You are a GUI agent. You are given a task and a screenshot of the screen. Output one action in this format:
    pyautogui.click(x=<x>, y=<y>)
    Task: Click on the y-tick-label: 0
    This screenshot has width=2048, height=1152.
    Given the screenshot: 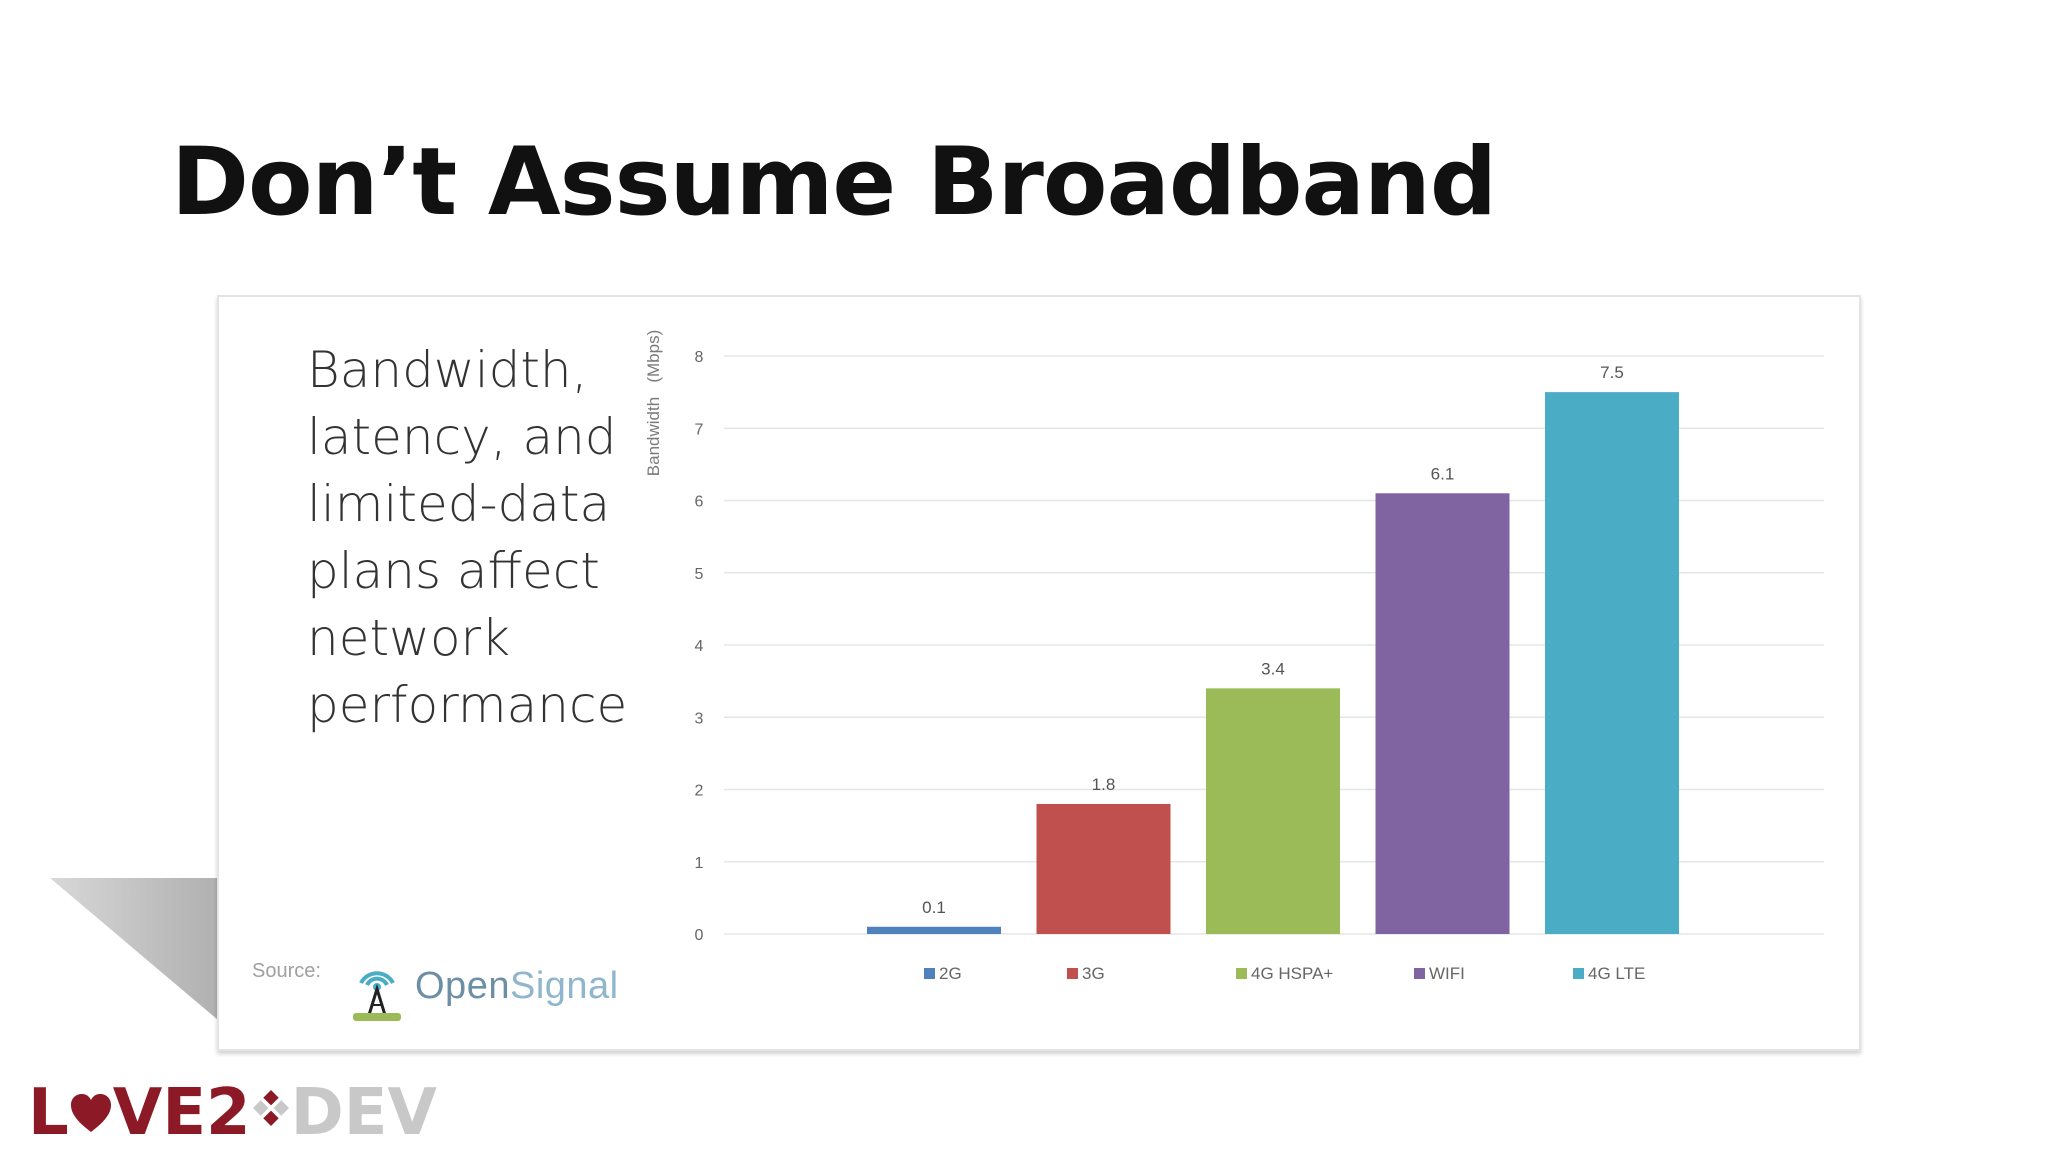 What is the action you would take?
    pyautogui.click(x=699, y=935)
    